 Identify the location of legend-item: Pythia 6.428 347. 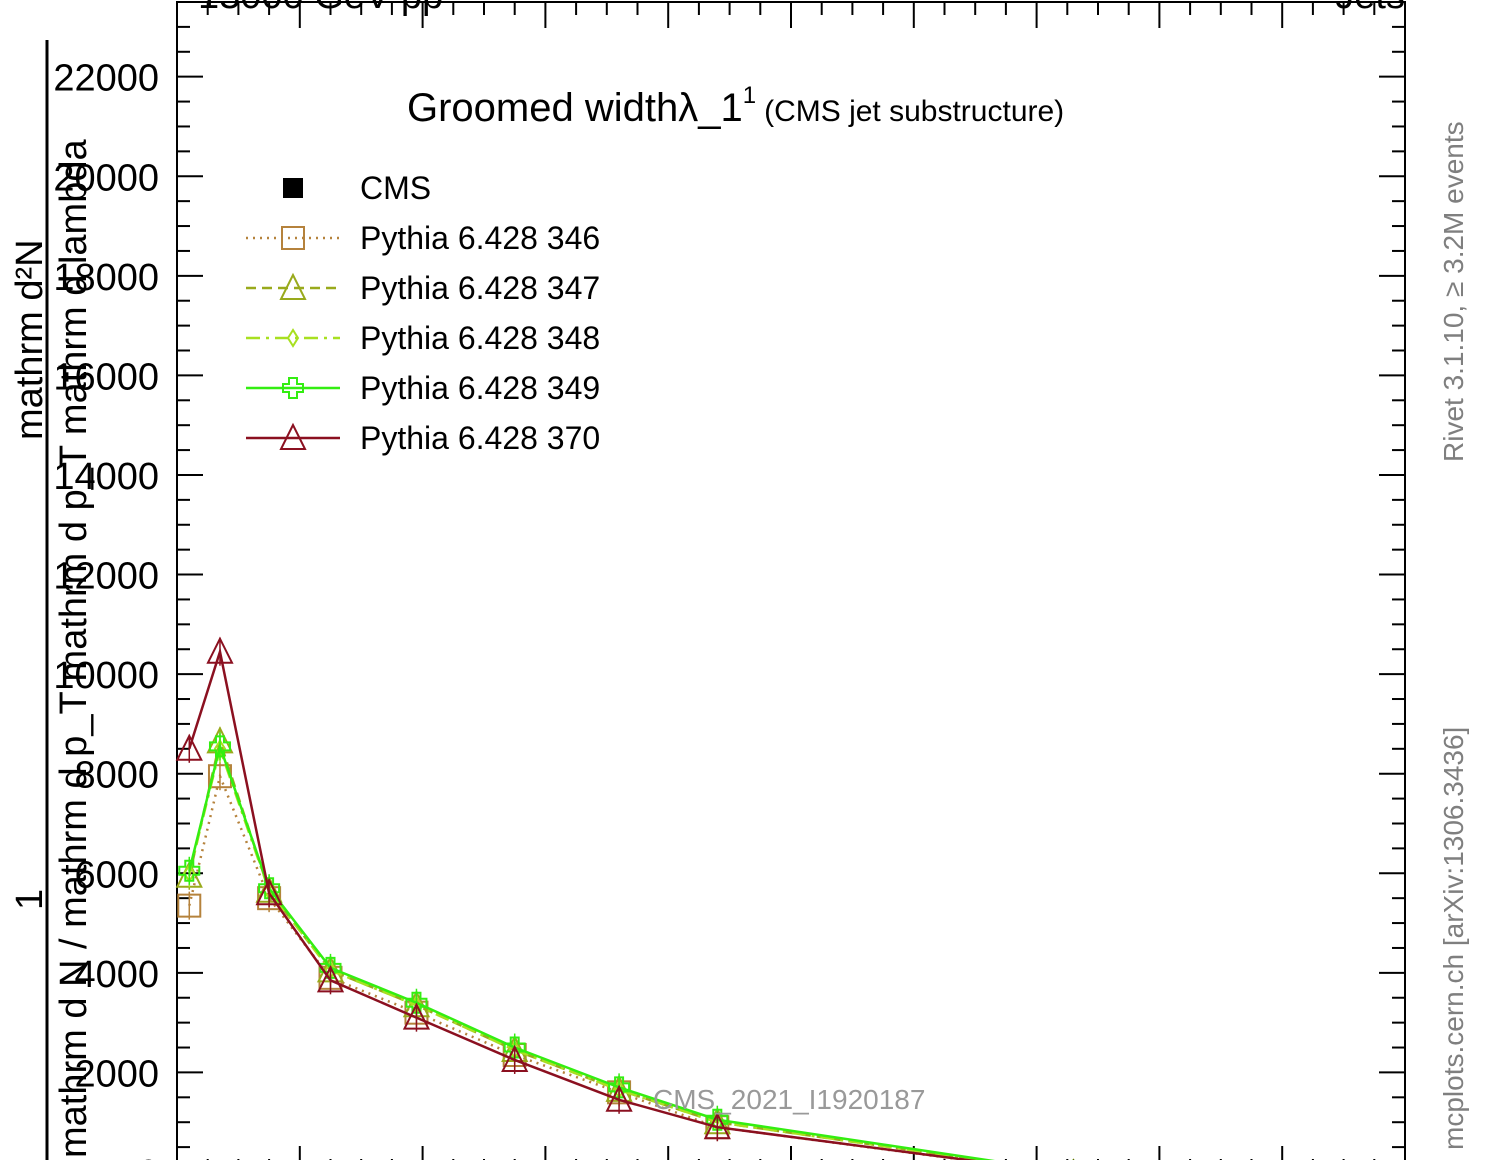
(423, 288).